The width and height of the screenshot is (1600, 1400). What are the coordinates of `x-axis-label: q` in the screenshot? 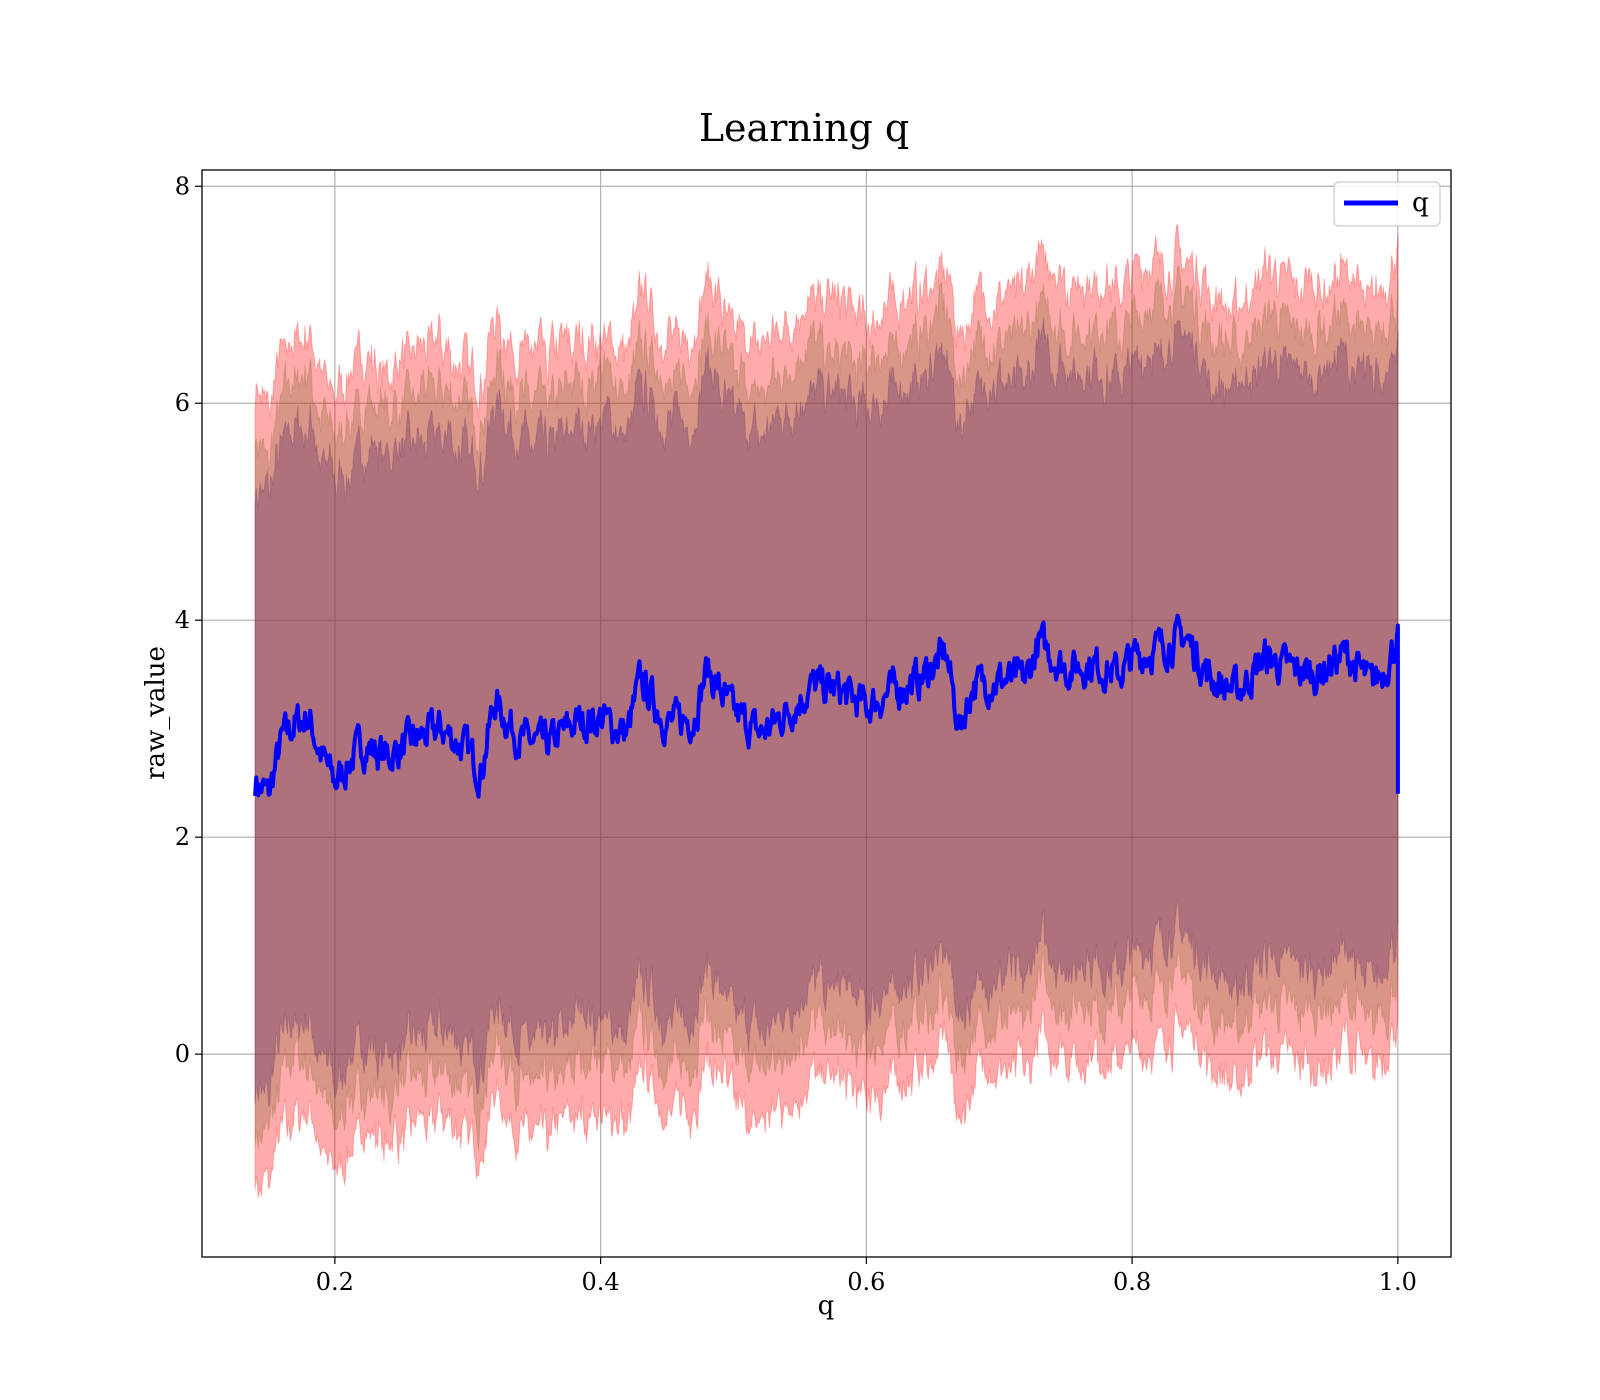 It's located at (826, 1306).